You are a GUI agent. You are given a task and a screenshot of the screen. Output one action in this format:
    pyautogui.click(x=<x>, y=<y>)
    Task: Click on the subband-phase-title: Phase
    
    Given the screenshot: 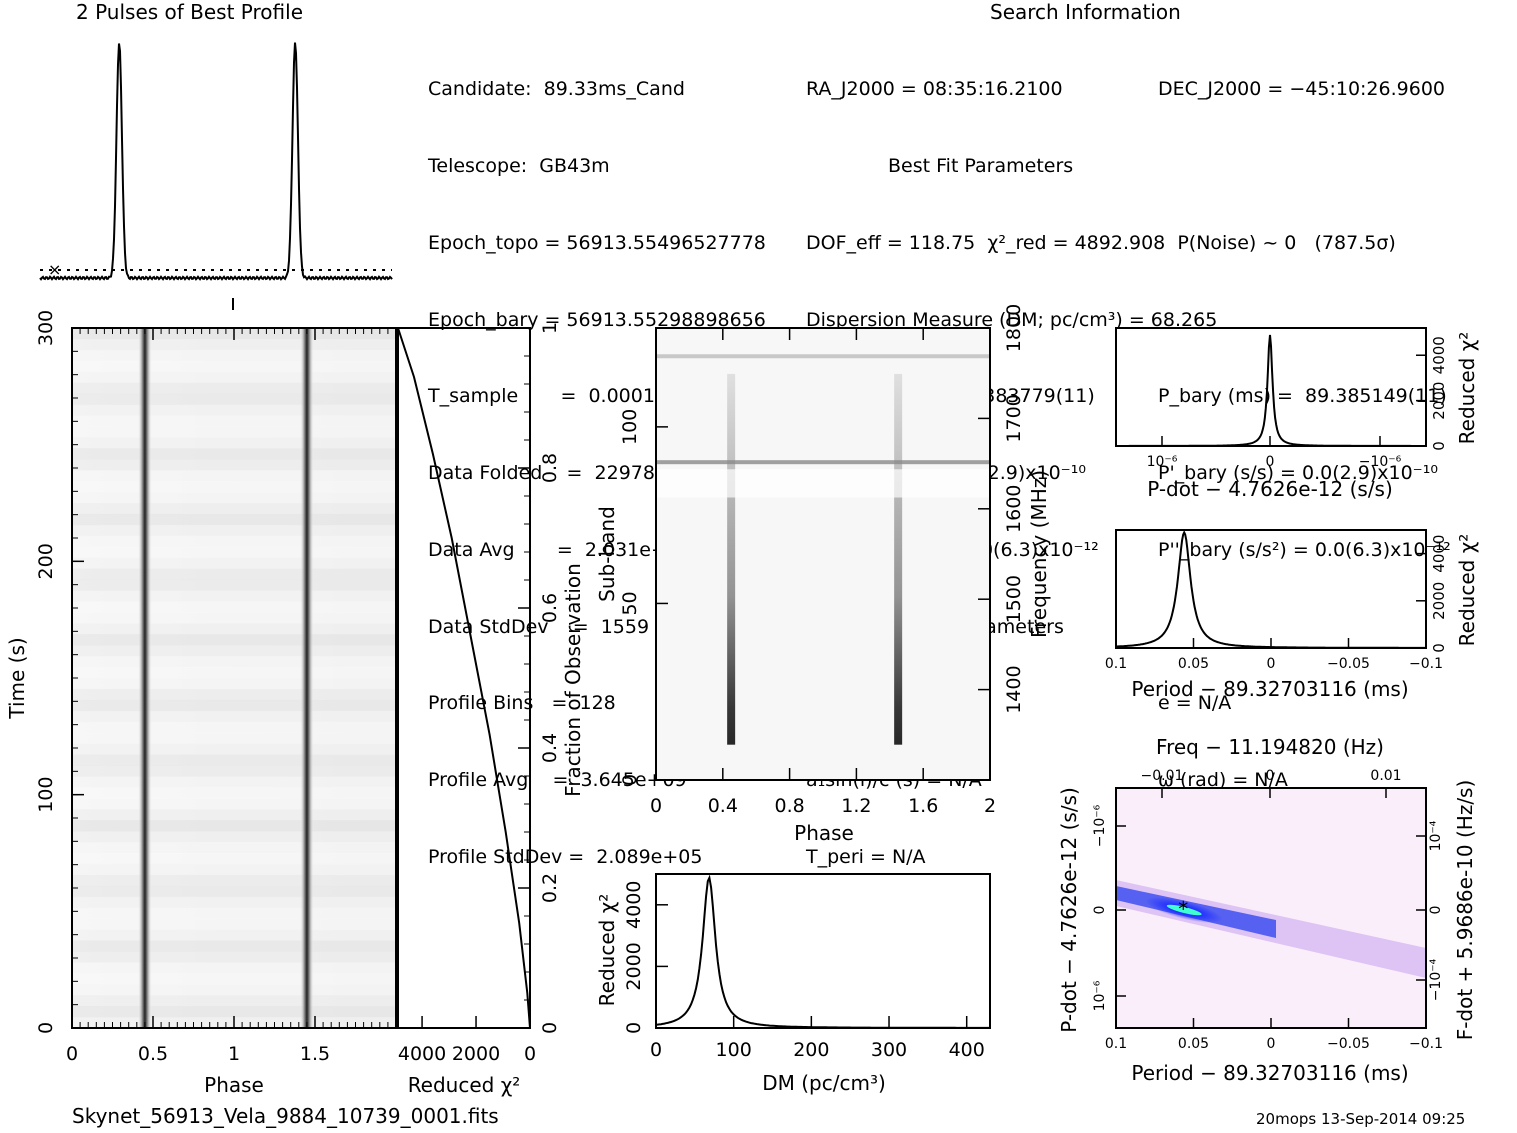 What is the action you would take?
    pyautogui.click(x=824, y=833)
    